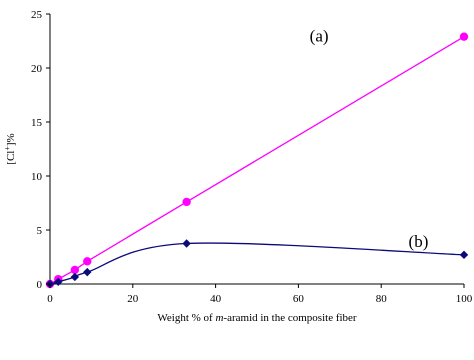 This screenshot has height=360, width=474. What do you see at coordinates (40, 285) in the screenshot?
I see `y-tick-label: 0` at bounding box center [40, 285].